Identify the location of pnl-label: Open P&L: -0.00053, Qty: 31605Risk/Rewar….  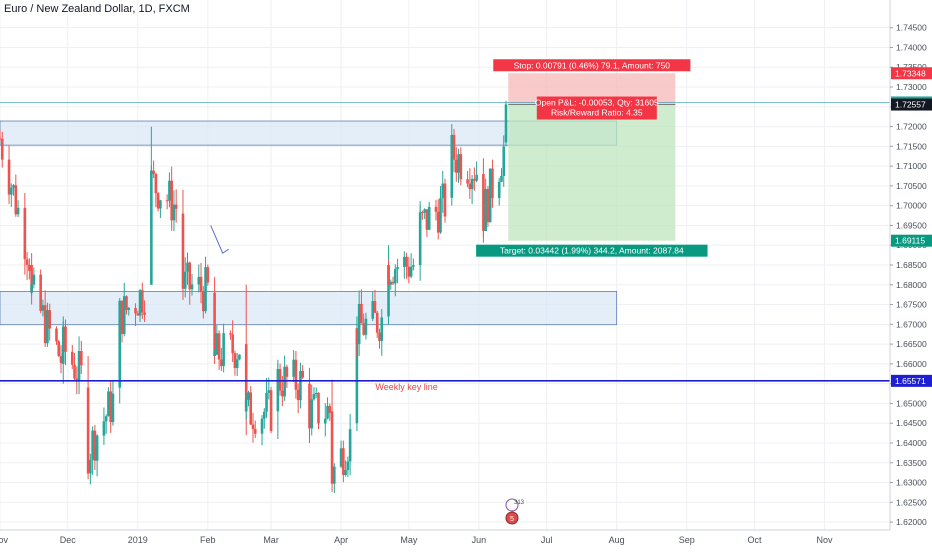
(597, 108).